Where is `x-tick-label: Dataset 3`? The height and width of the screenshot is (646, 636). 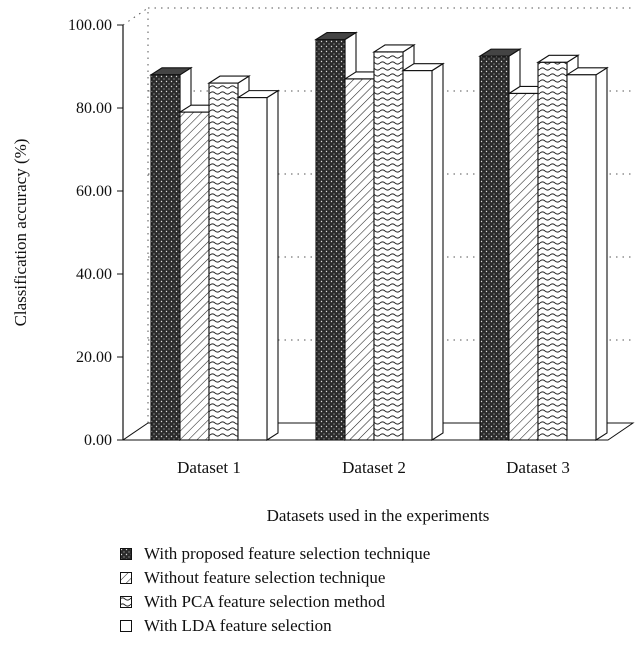 x-tick-label: Dataset 3 is located at coordinates (538, 467).